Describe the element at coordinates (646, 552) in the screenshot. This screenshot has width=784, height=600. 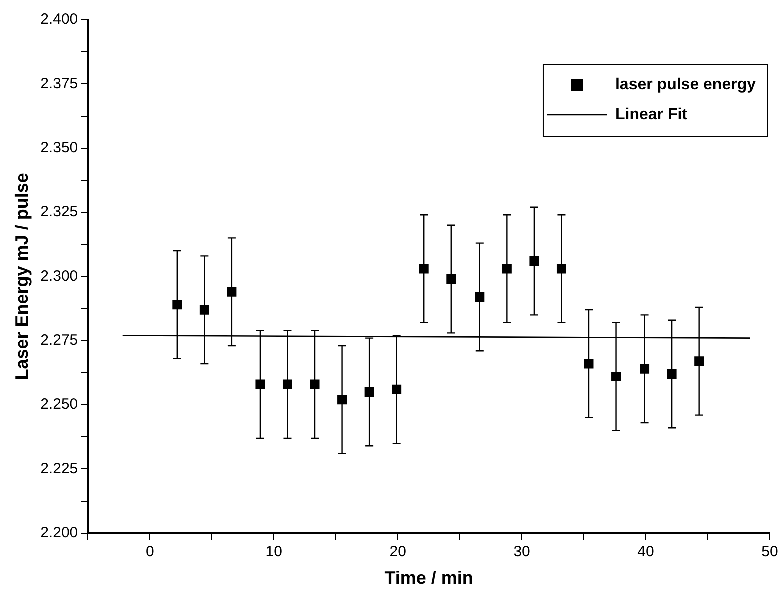
I see `x-tick-label: 40` at that location.